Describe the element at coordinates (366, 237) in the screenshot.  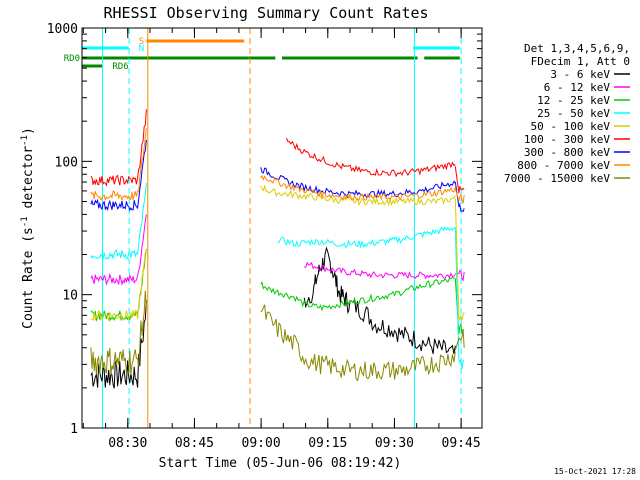
I see `series-line-25-50-kev` at that location.